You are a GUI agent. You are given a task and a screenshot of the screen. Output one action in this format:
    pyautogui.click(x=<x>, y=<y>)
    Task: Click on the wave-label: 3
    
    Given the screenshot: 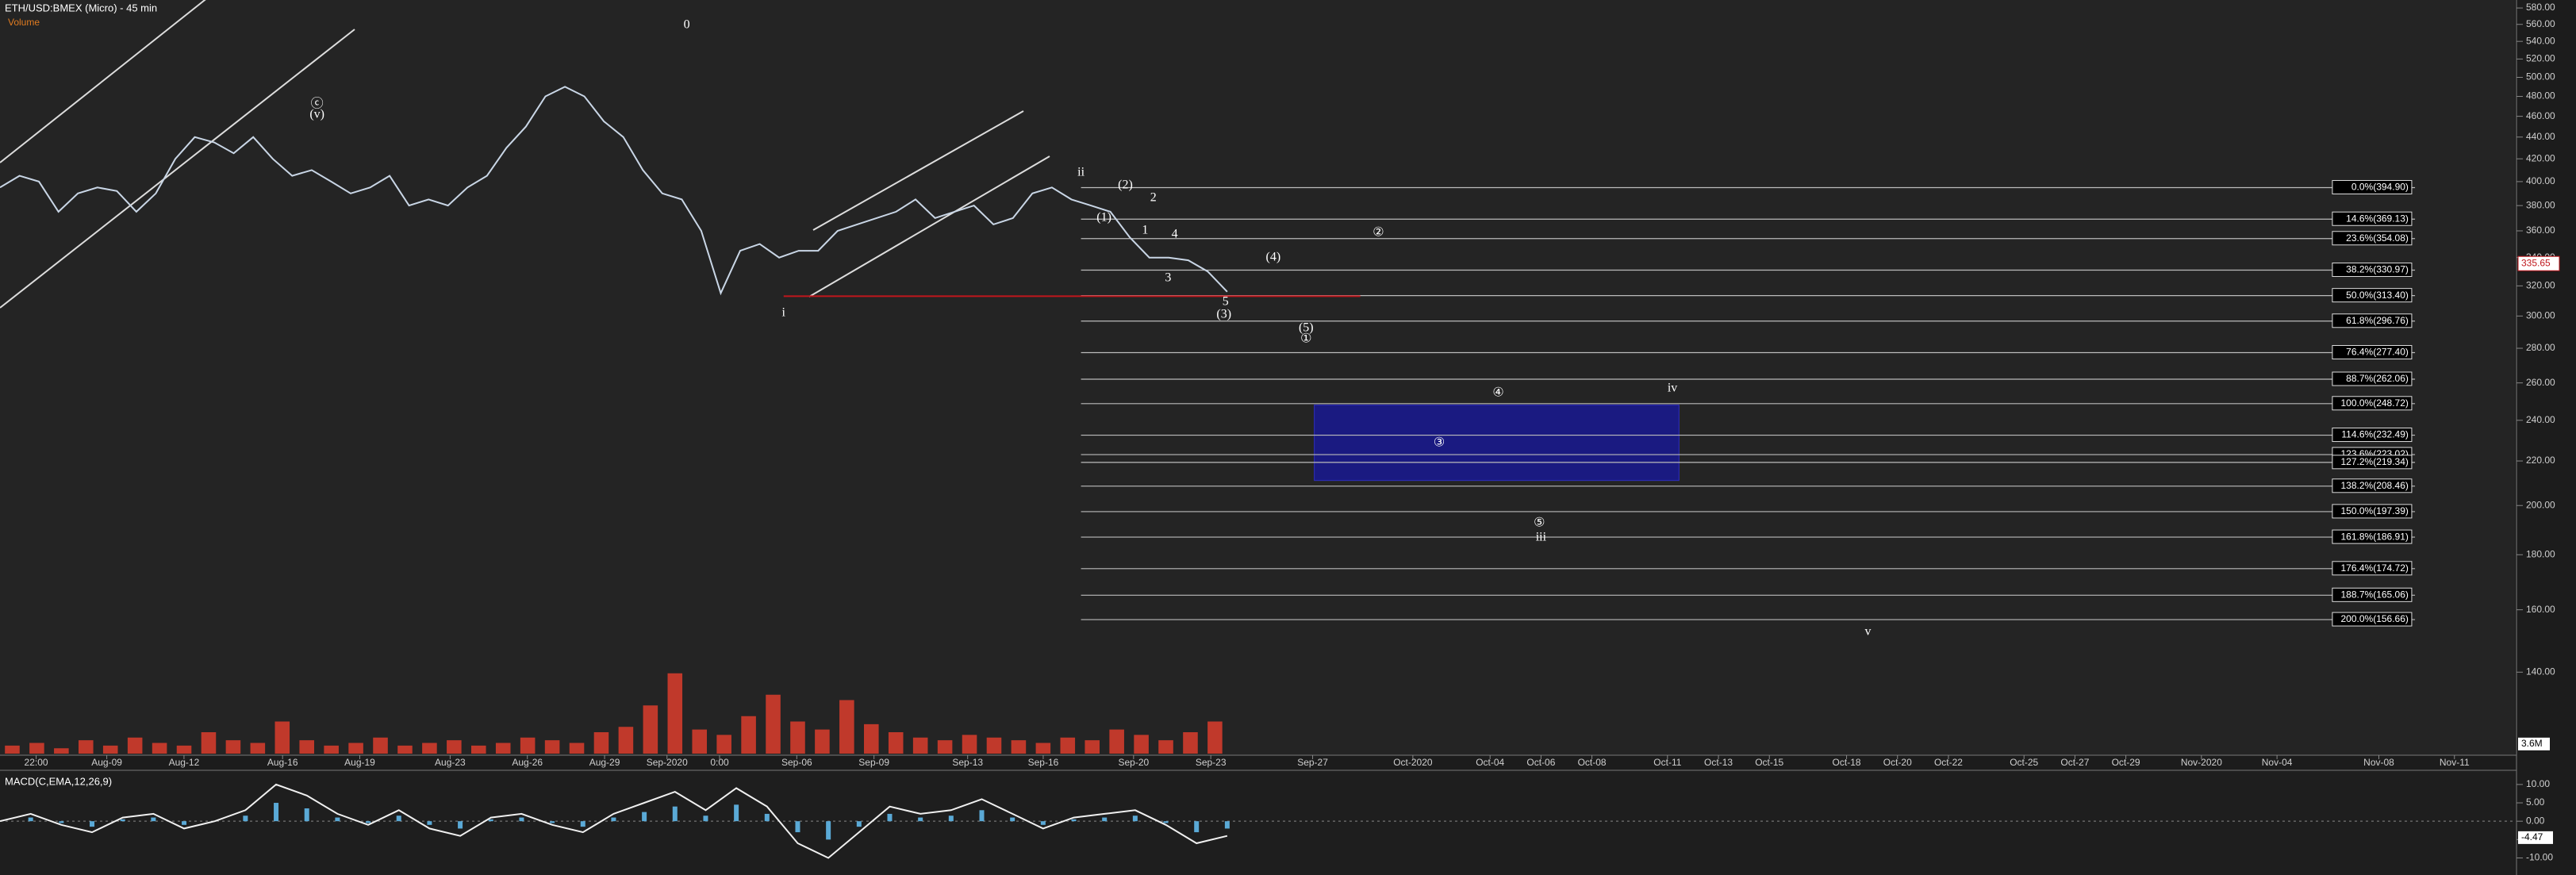 What is the action you would take?
    pyautogui.click(x=1168, y=278)
    